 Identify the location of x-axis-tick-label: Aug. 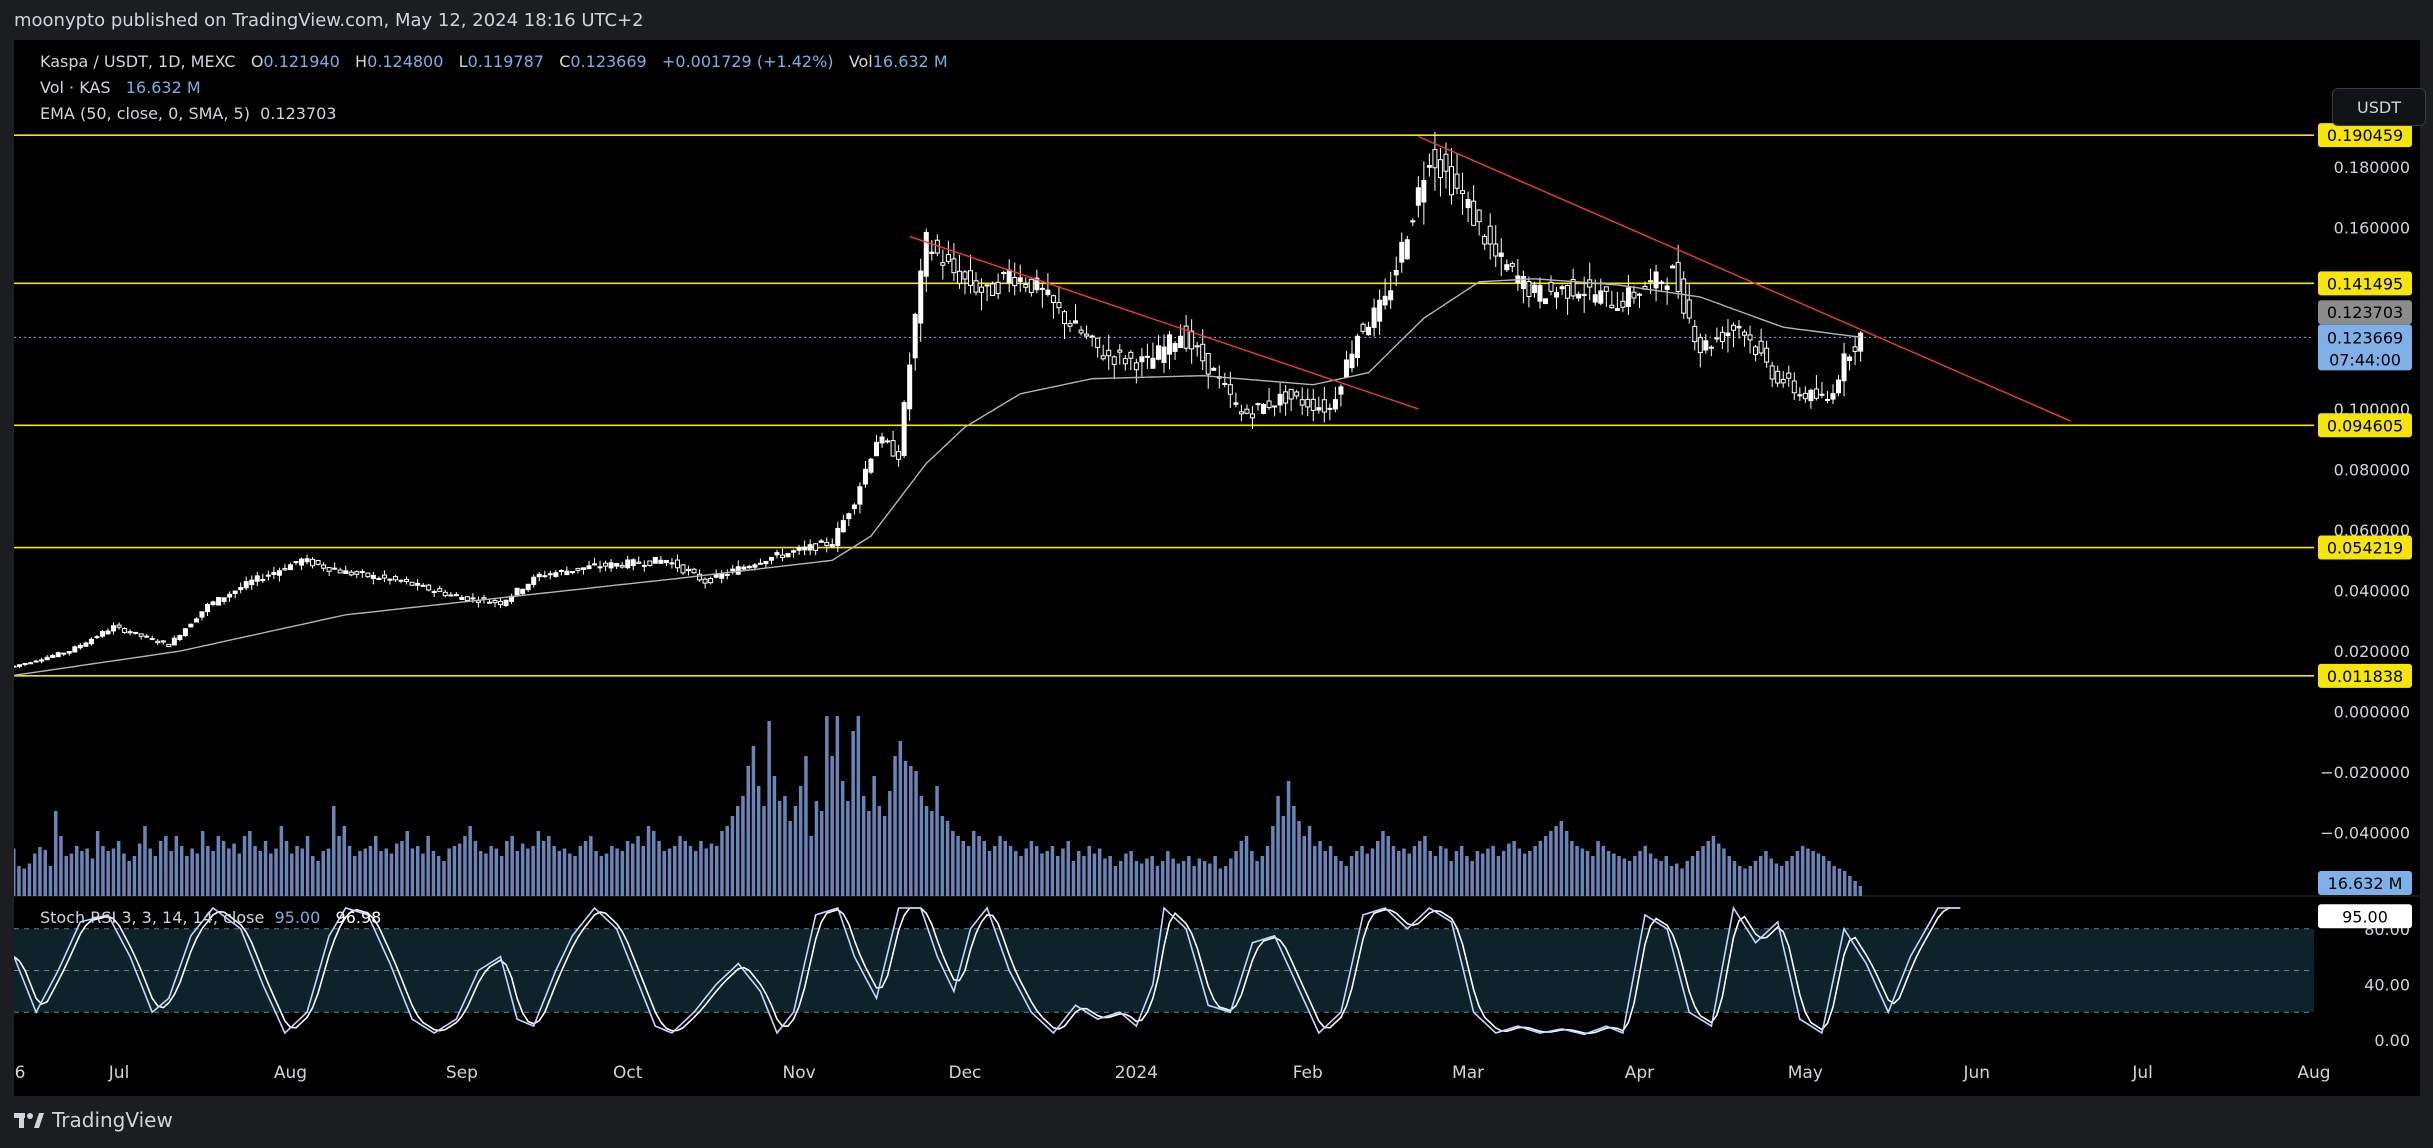
(2313, 1073).